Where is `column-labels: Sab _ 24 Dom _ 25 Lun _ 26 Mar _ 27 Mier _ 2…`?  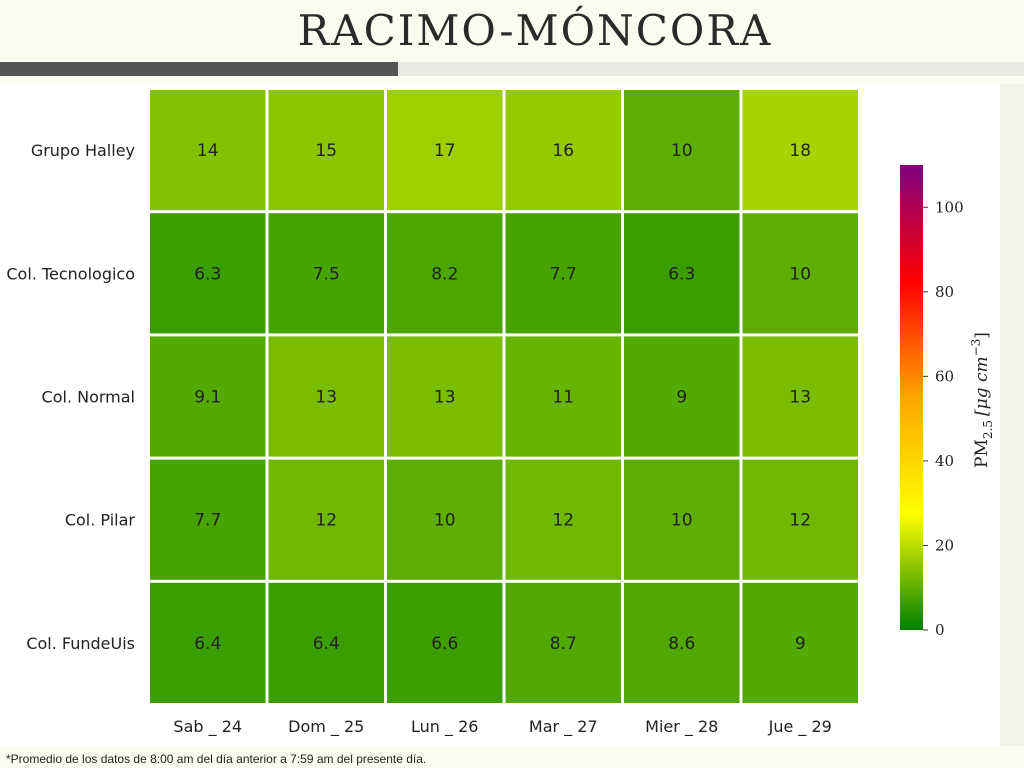
column-labels: Sab _ 24 Dom _ 25 Lun _ 26 Mar _ 27 Mier _ 2… is located at coordinates (502, 727).